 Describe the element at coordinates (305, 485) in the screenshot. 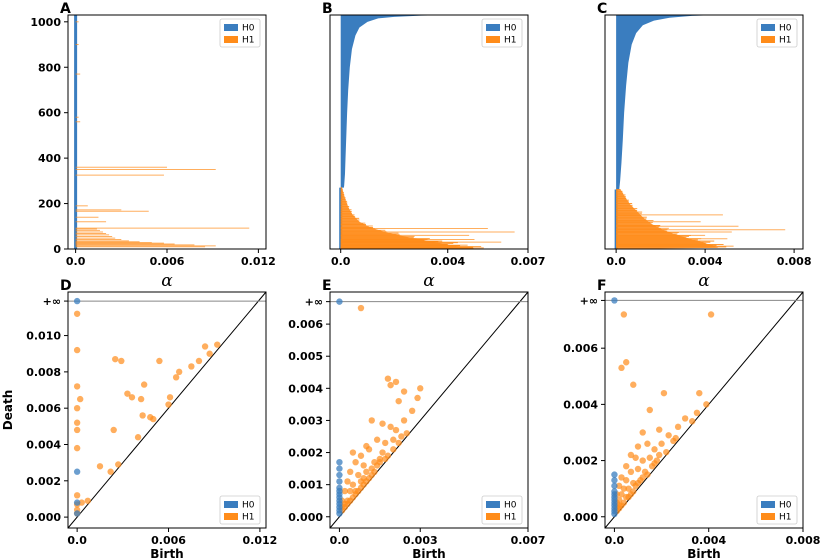

I see `y-tick-label: 0.001` at that location.